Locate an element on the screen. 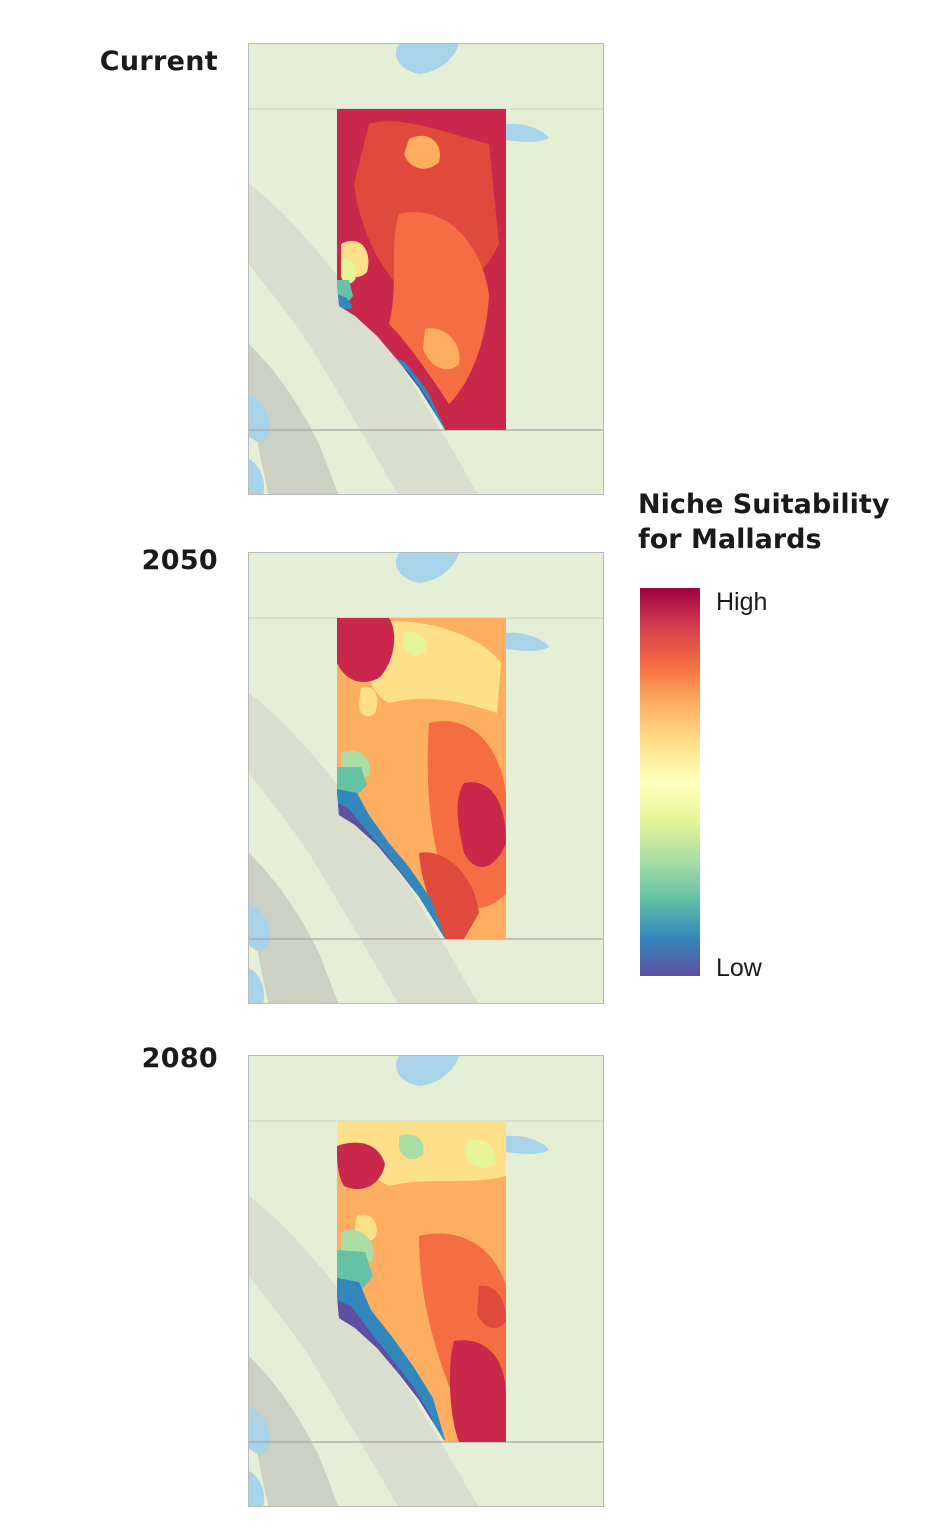 Image resolution: width=951 pixels, height=1536 pixels. map-panel-2080 is located at coordinates (426, 1281).